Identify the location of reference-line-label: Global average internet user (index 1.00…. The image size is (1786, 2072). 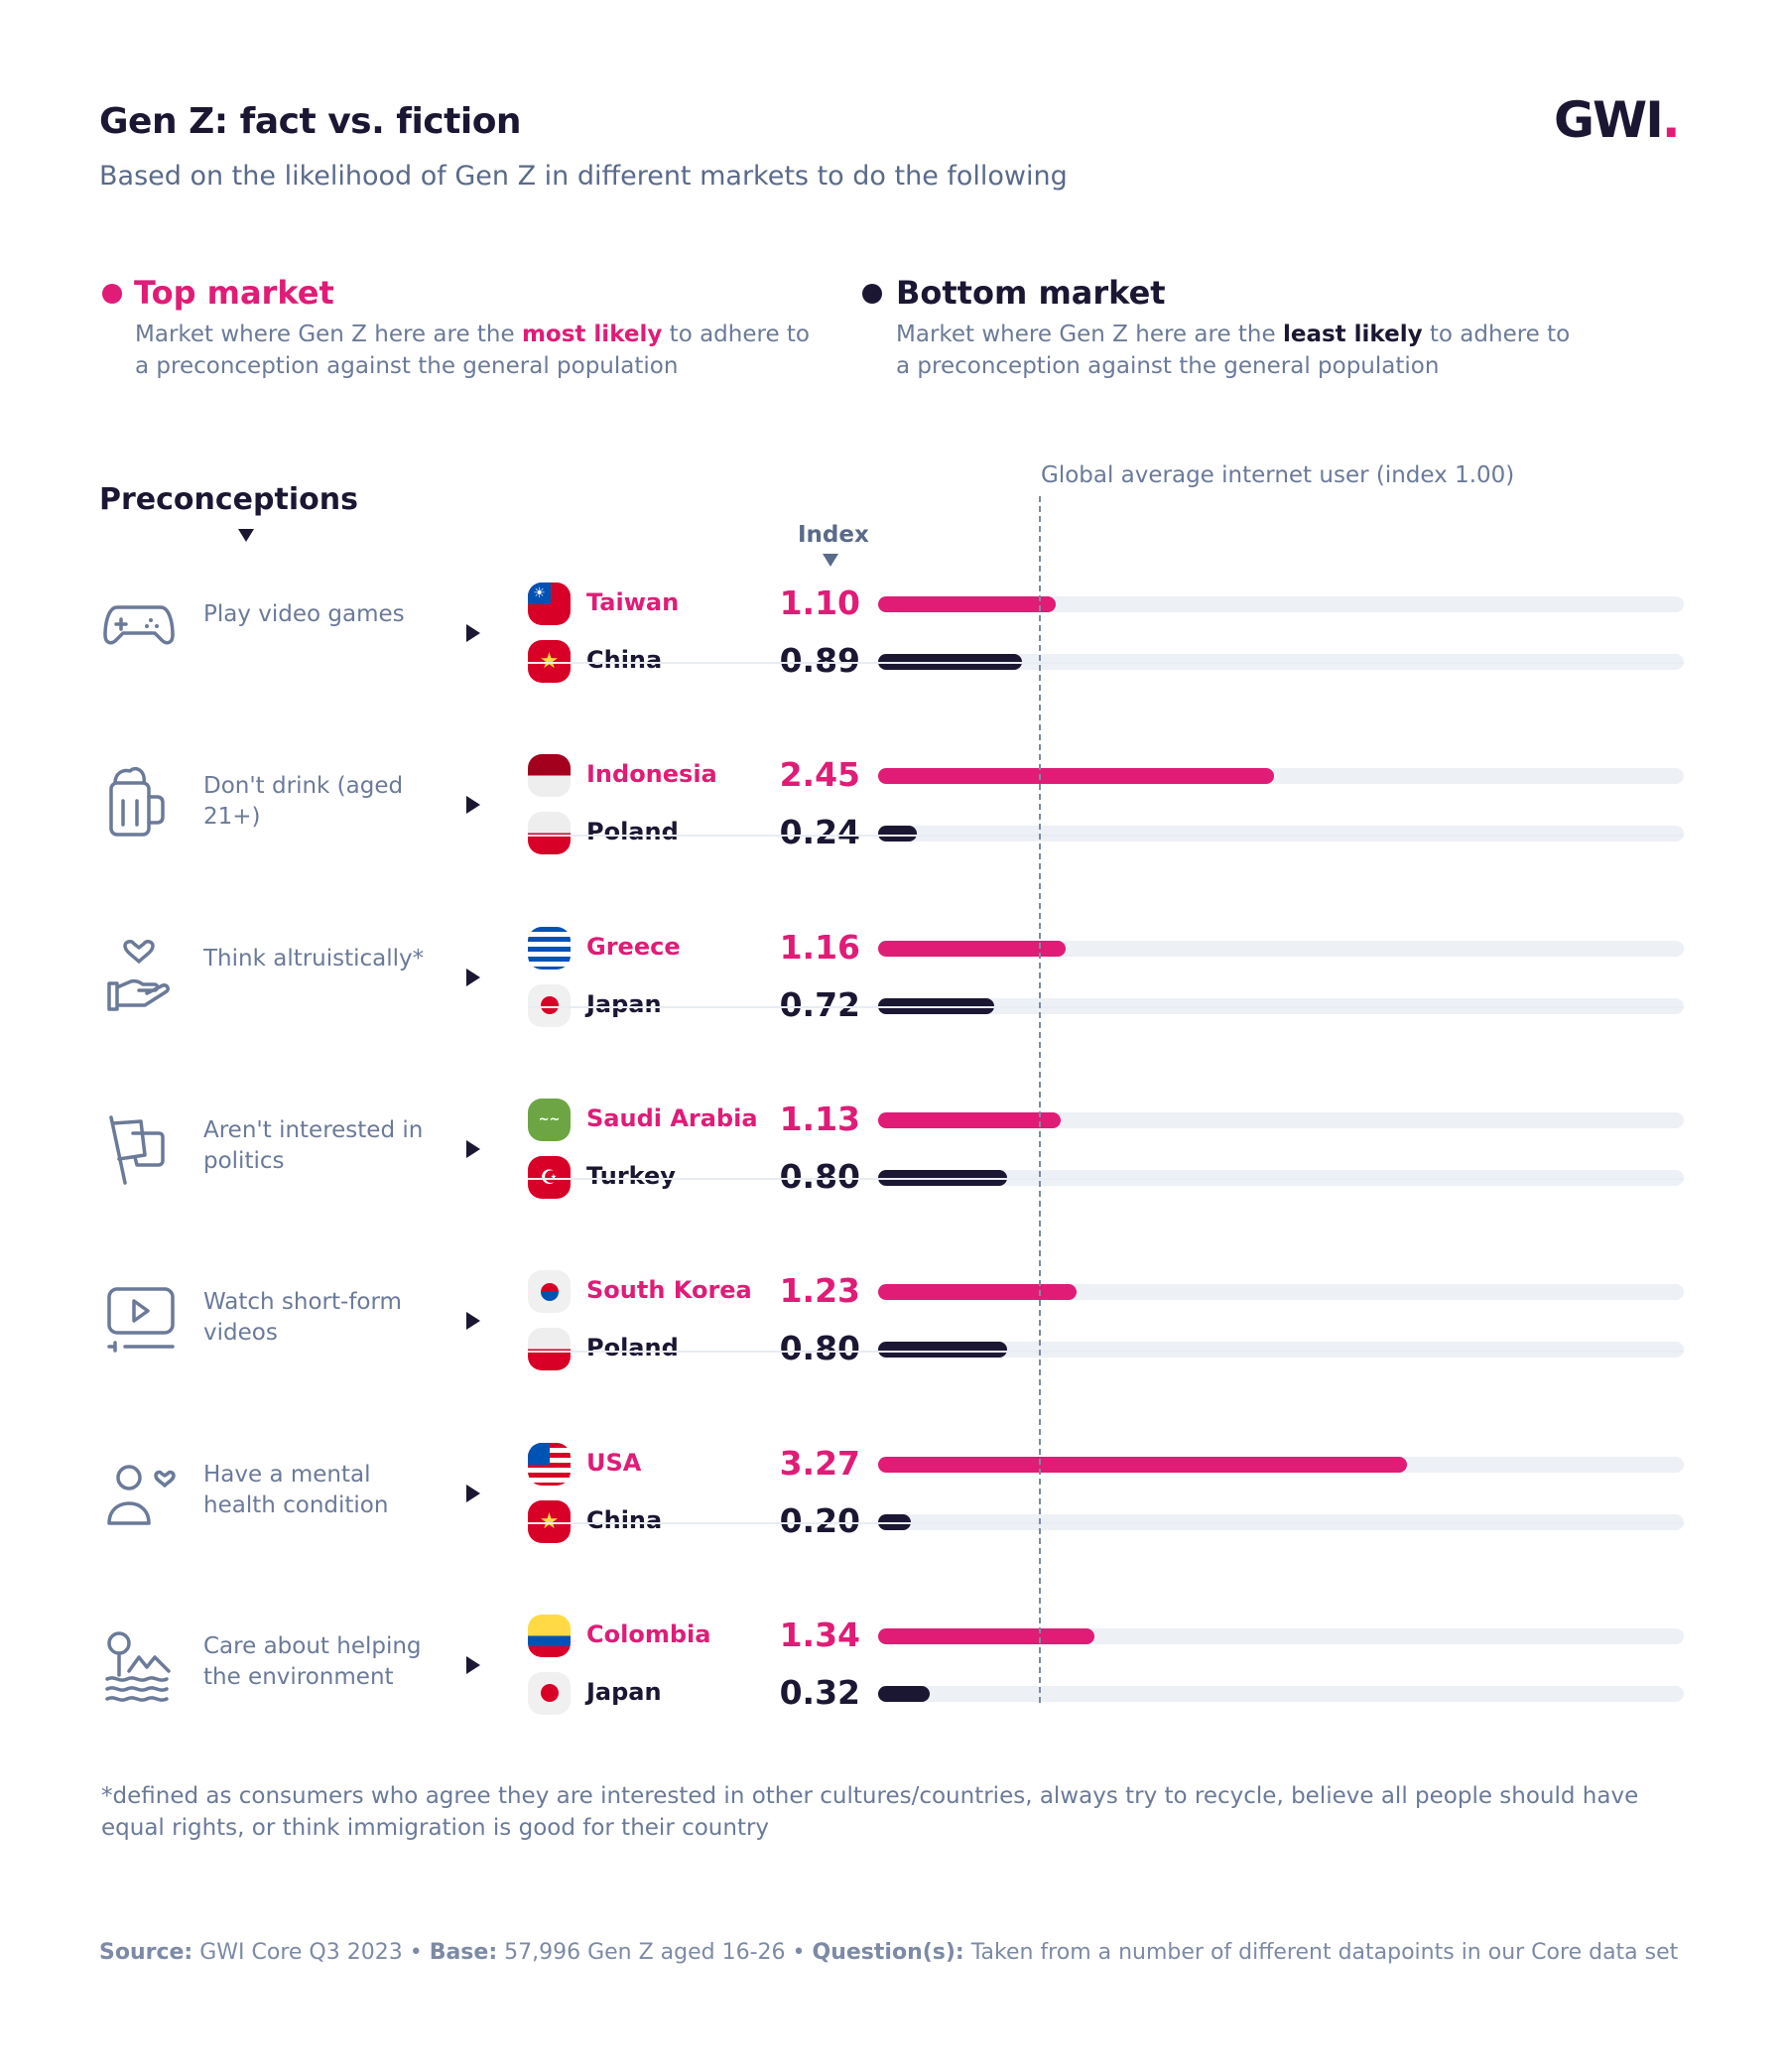
(1278, 475).